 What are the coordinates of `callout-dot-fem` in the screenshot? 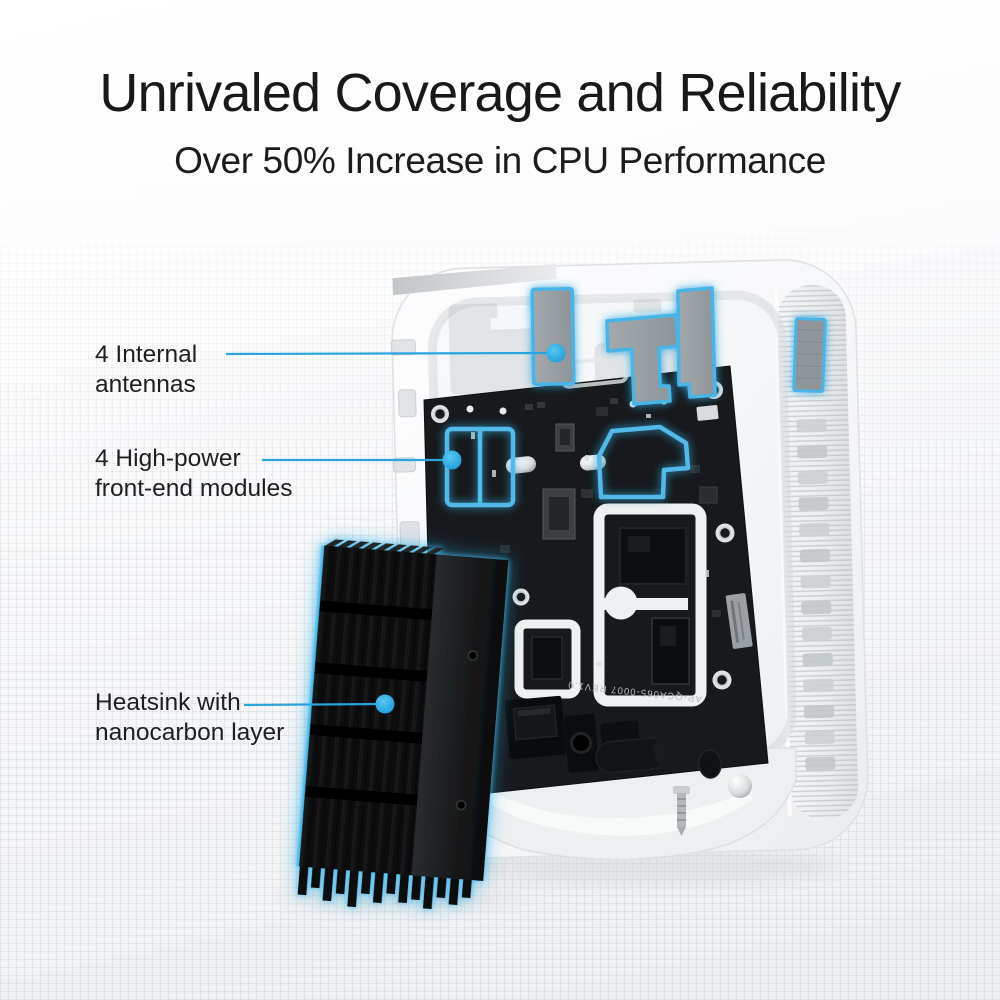 It's located at (452, 460).